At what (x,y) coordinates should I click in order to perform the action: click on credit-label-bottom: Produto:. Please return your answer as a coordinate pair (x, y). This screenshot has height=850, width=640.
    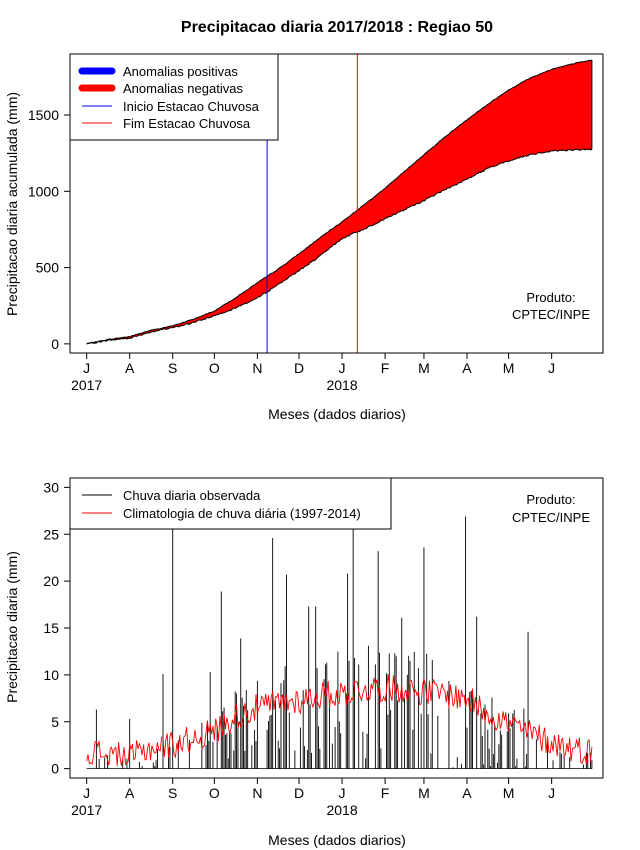
    Looking at the image, I should click on (550, 499).